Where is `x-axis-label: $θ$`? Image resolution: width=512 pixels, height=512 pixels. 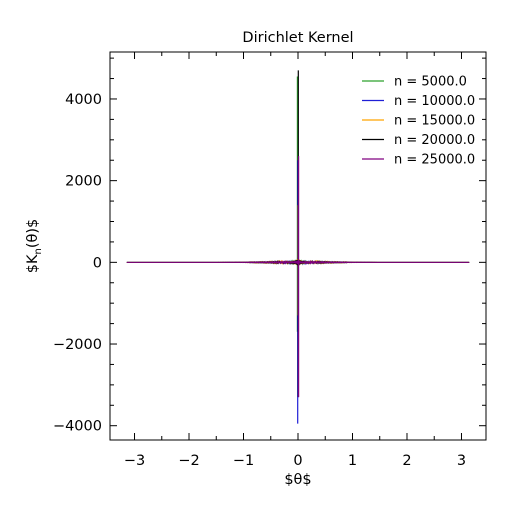
x-axis-label: $θ$ is located at coordinates (297, 480).